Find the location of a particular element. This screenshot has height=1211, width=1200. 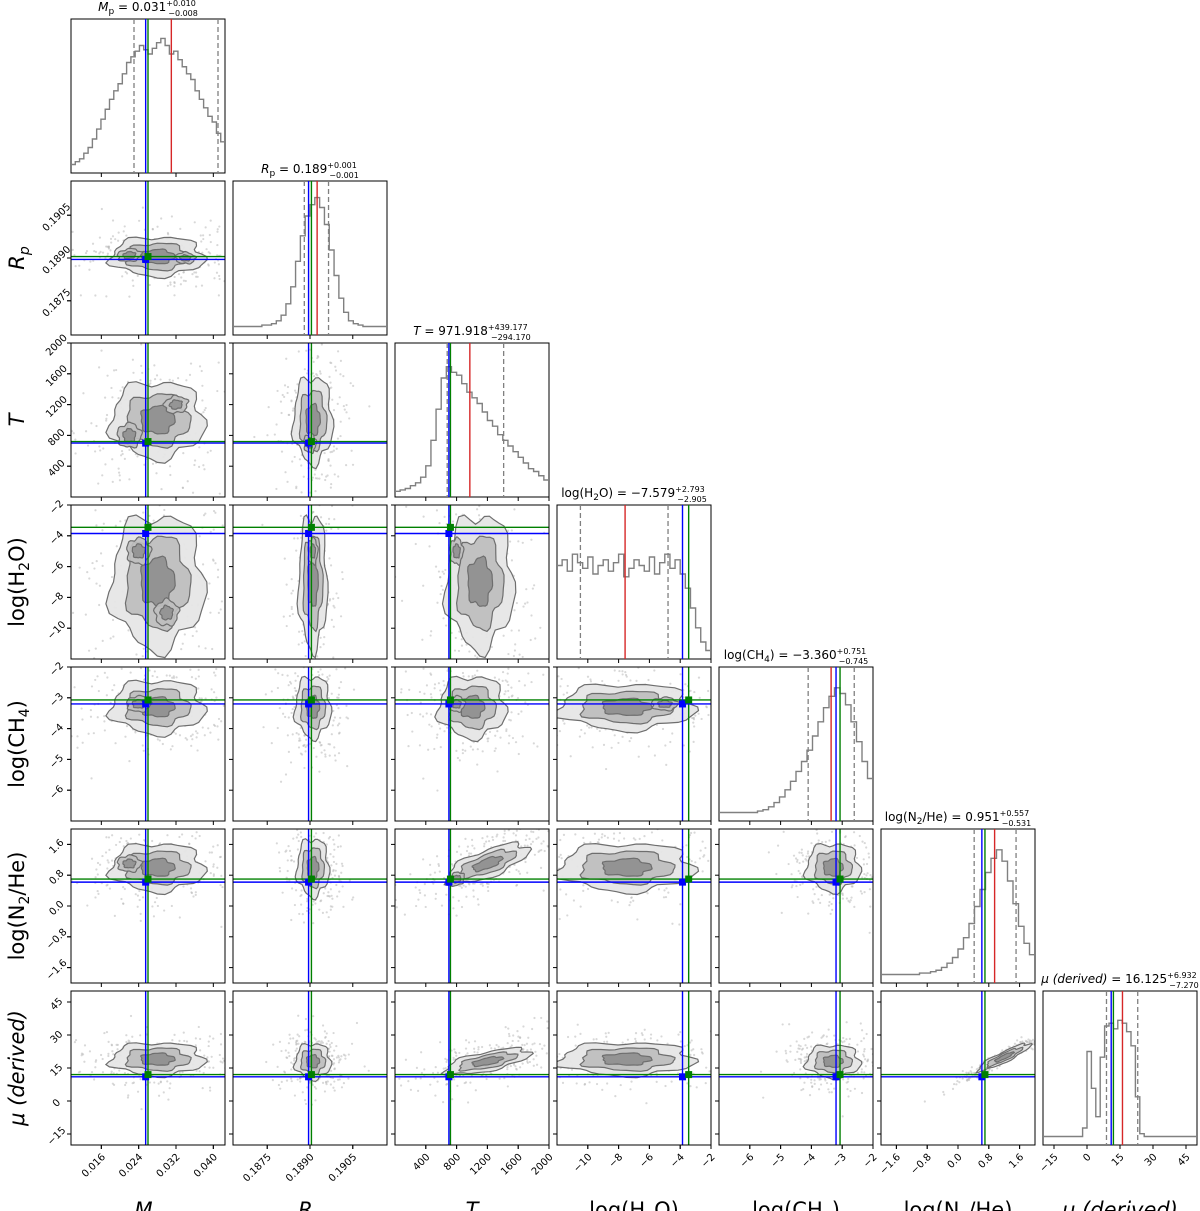

hist-steps is located at coordinates (310, 262).